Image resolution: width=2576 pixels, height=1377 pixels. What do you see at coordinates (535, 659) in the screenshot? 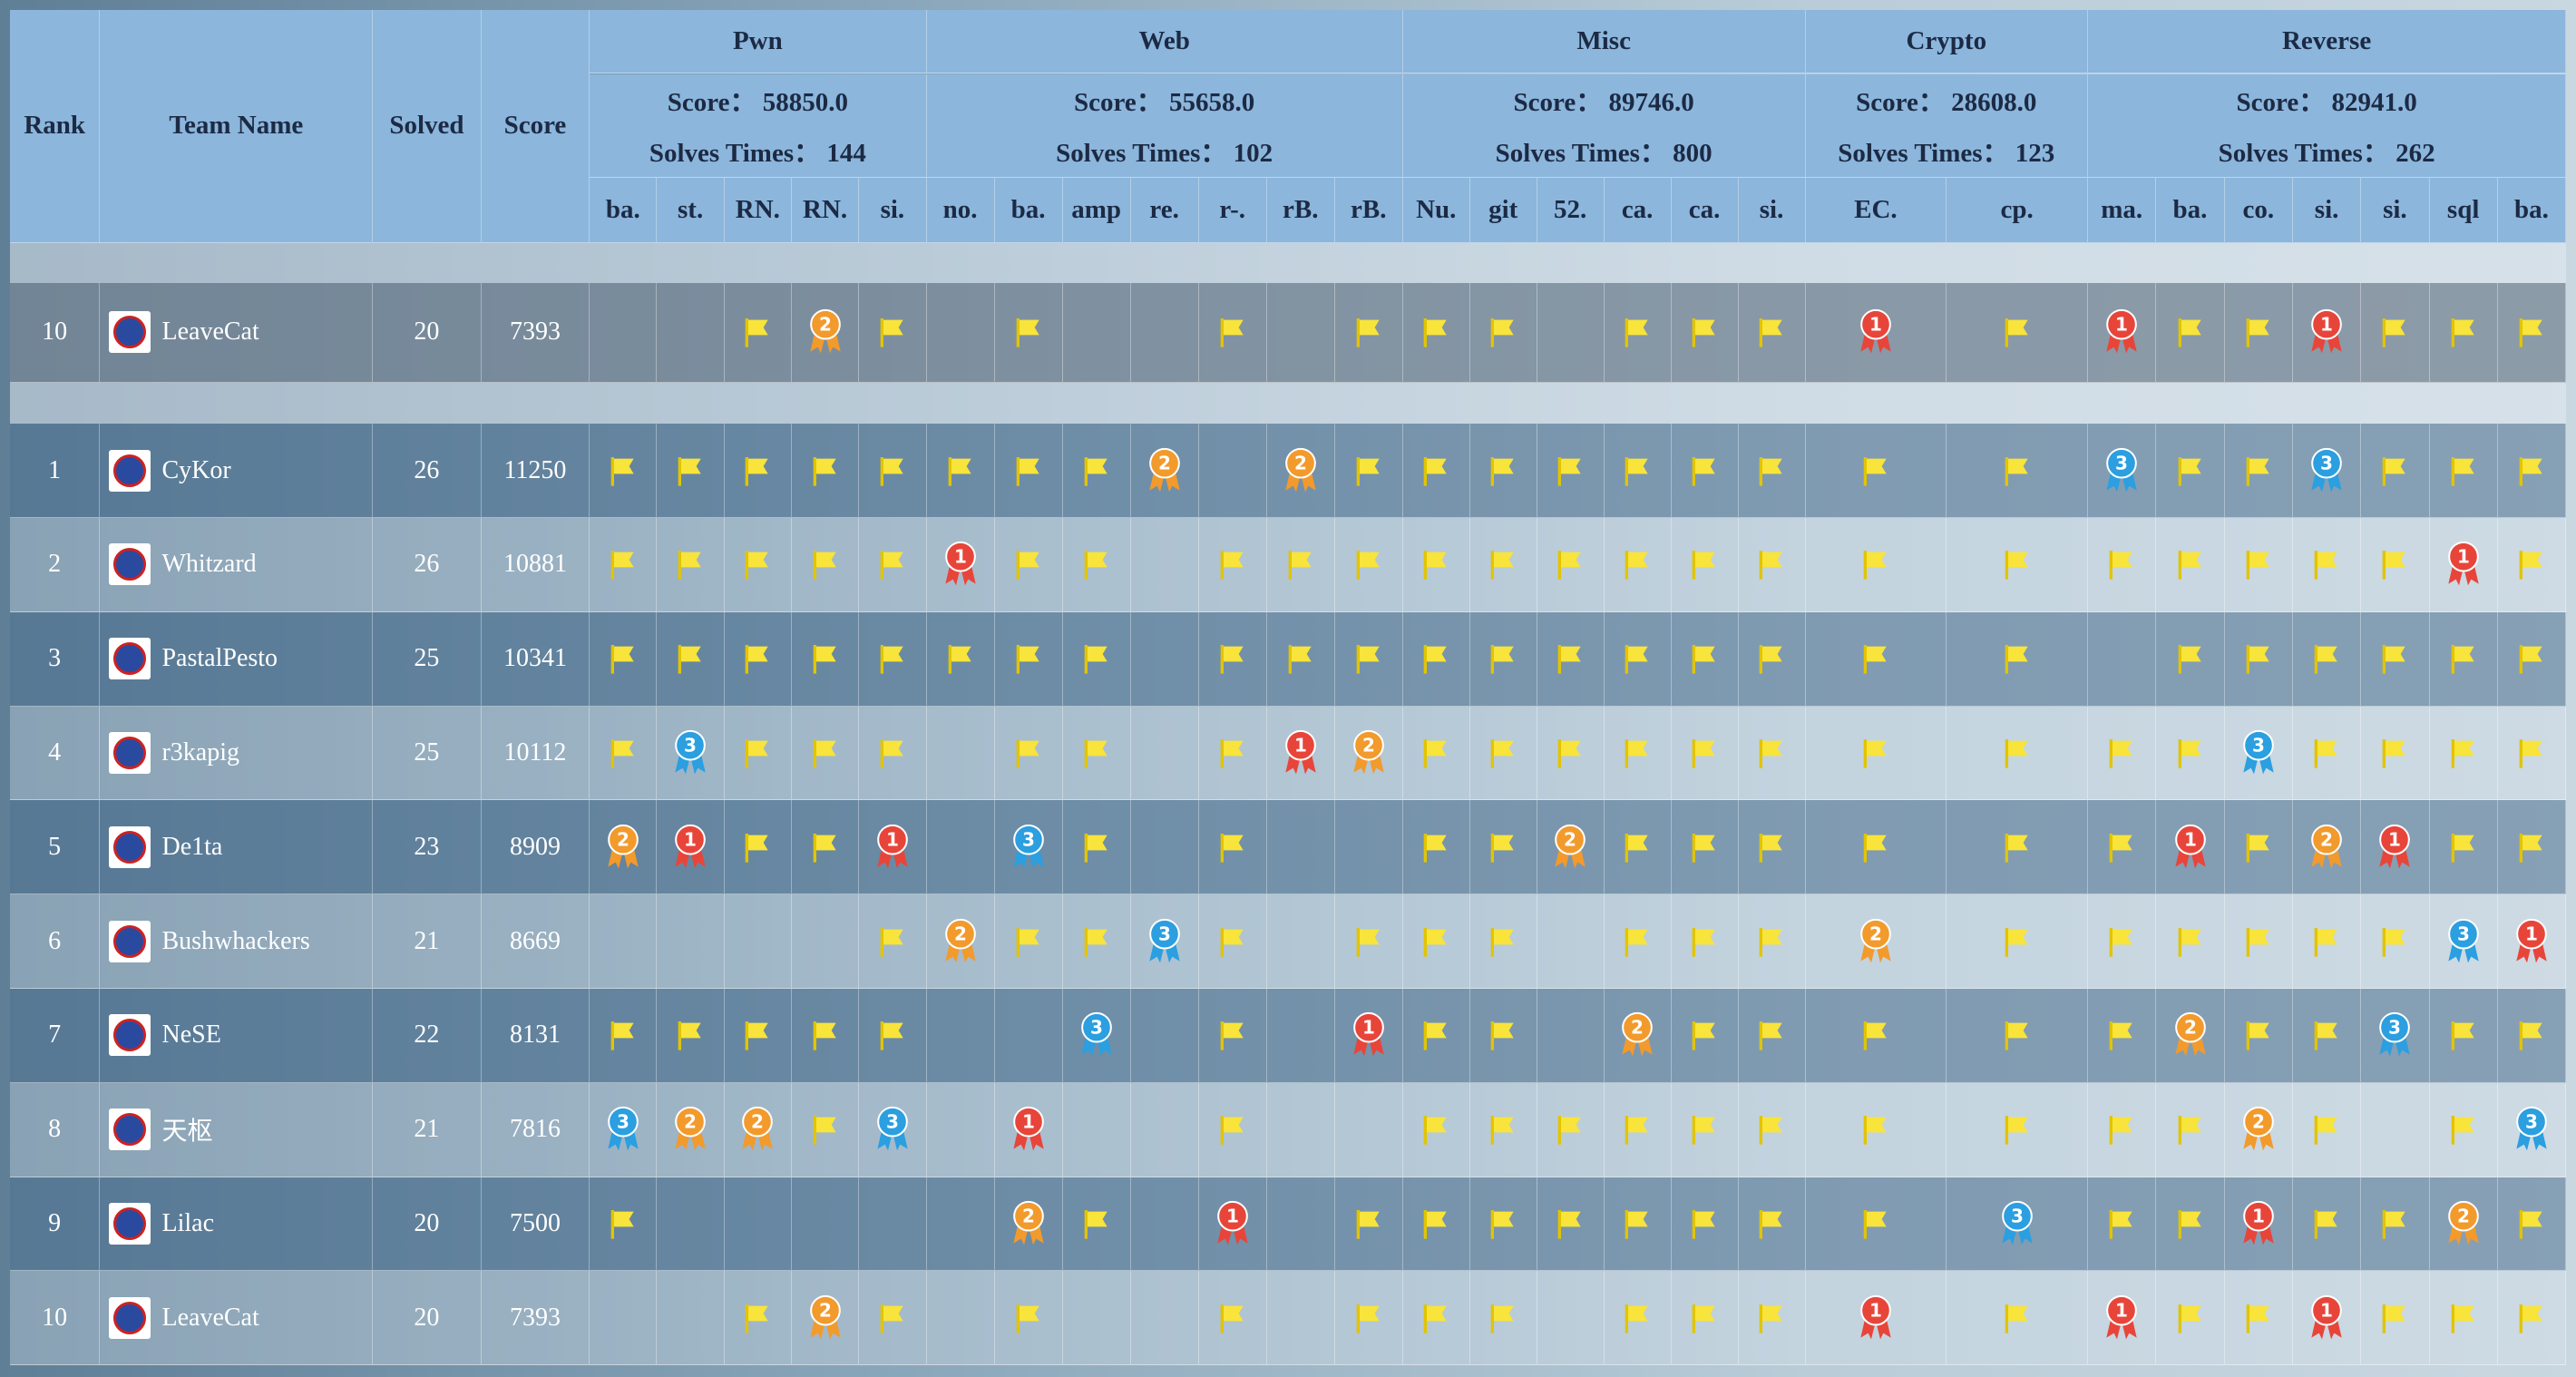
I see `score: 10341` at bounding box center [535, 659].